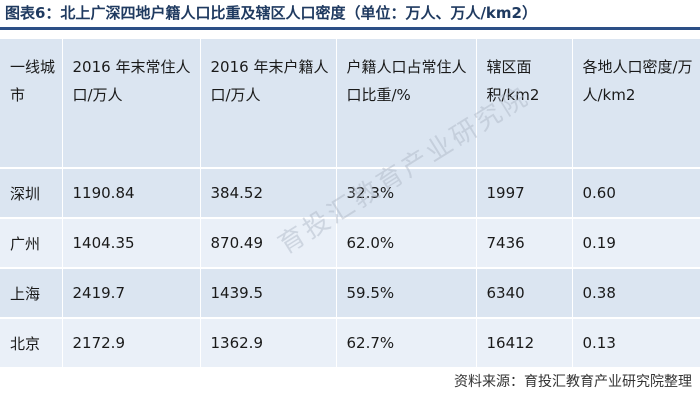 This screenshot has height=400, width=700. What do you see at coordinates (268, 243) in the screenshot?
I see `cell-registered: 870.49` at bounding box center [268, 243].